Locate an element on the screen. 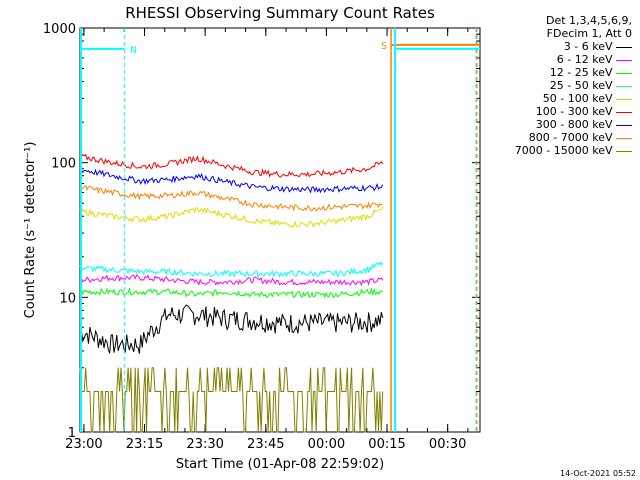 This screenshot has height=480, width=640. legend-entry-label: 7000 - 15000 keV is located at coordinates (565, 150).